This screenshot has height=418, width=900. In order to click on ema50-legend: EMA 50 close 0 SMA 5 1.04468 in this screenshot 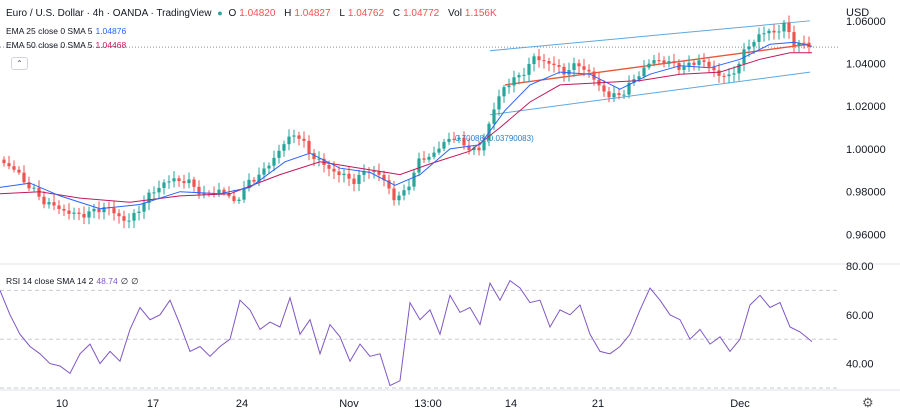, I will do `click(67, 45)`.